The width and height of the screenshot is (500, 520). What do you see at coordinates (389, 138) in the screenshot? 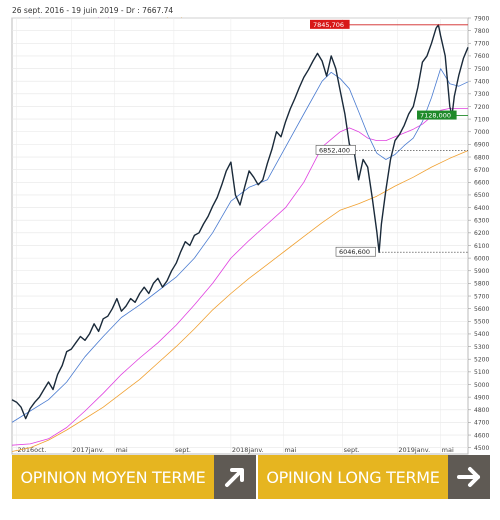
I see `annotations: 7845,706 6852,400 6046,600 7128,000` at bounding box center [389, 138].